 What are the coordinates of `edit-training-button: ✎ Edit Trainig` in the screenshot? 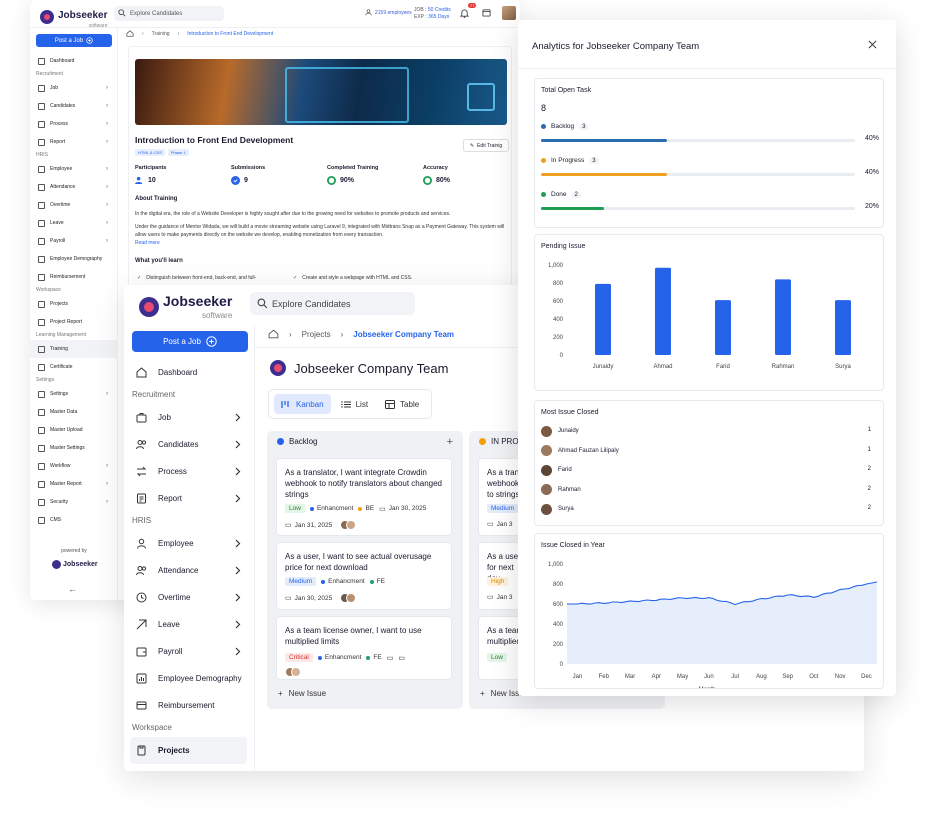 It's located at (486, 145).